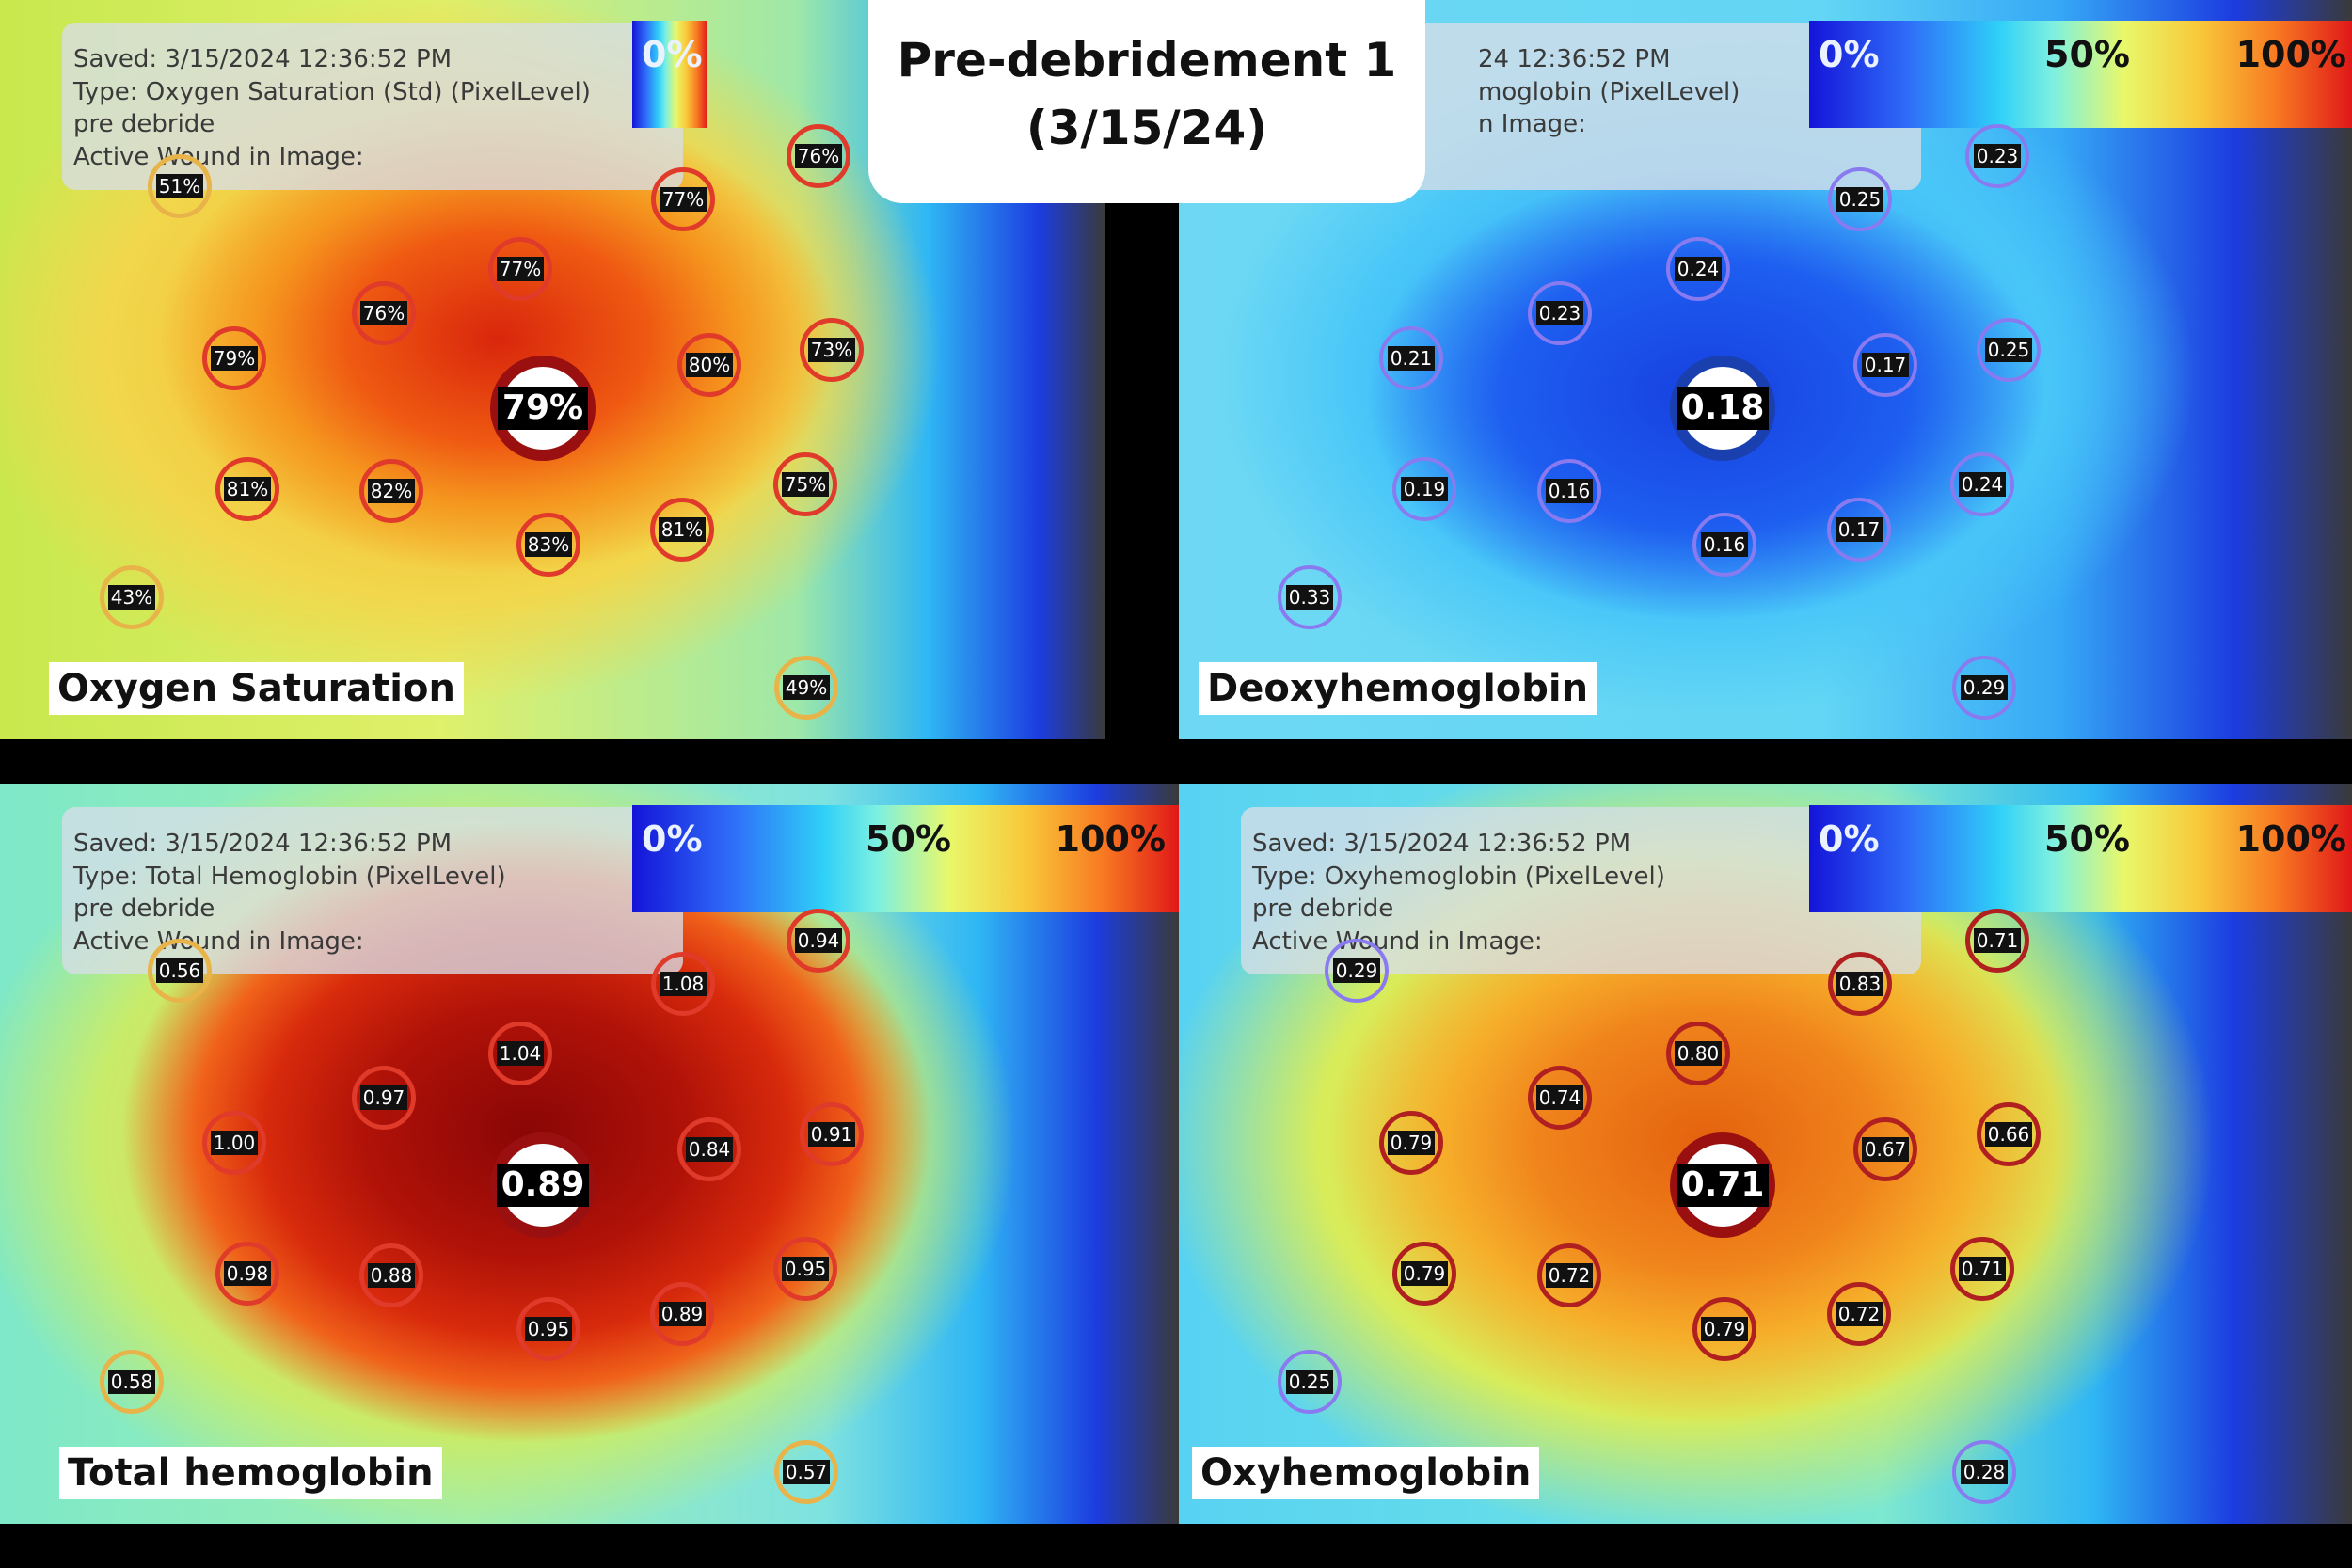 The image size is (2352, 1568). What do you see at coordinates (832, 1134) in the screenshot?
I see `measurement-point: 0.91` at bounding box center [832, 1134].